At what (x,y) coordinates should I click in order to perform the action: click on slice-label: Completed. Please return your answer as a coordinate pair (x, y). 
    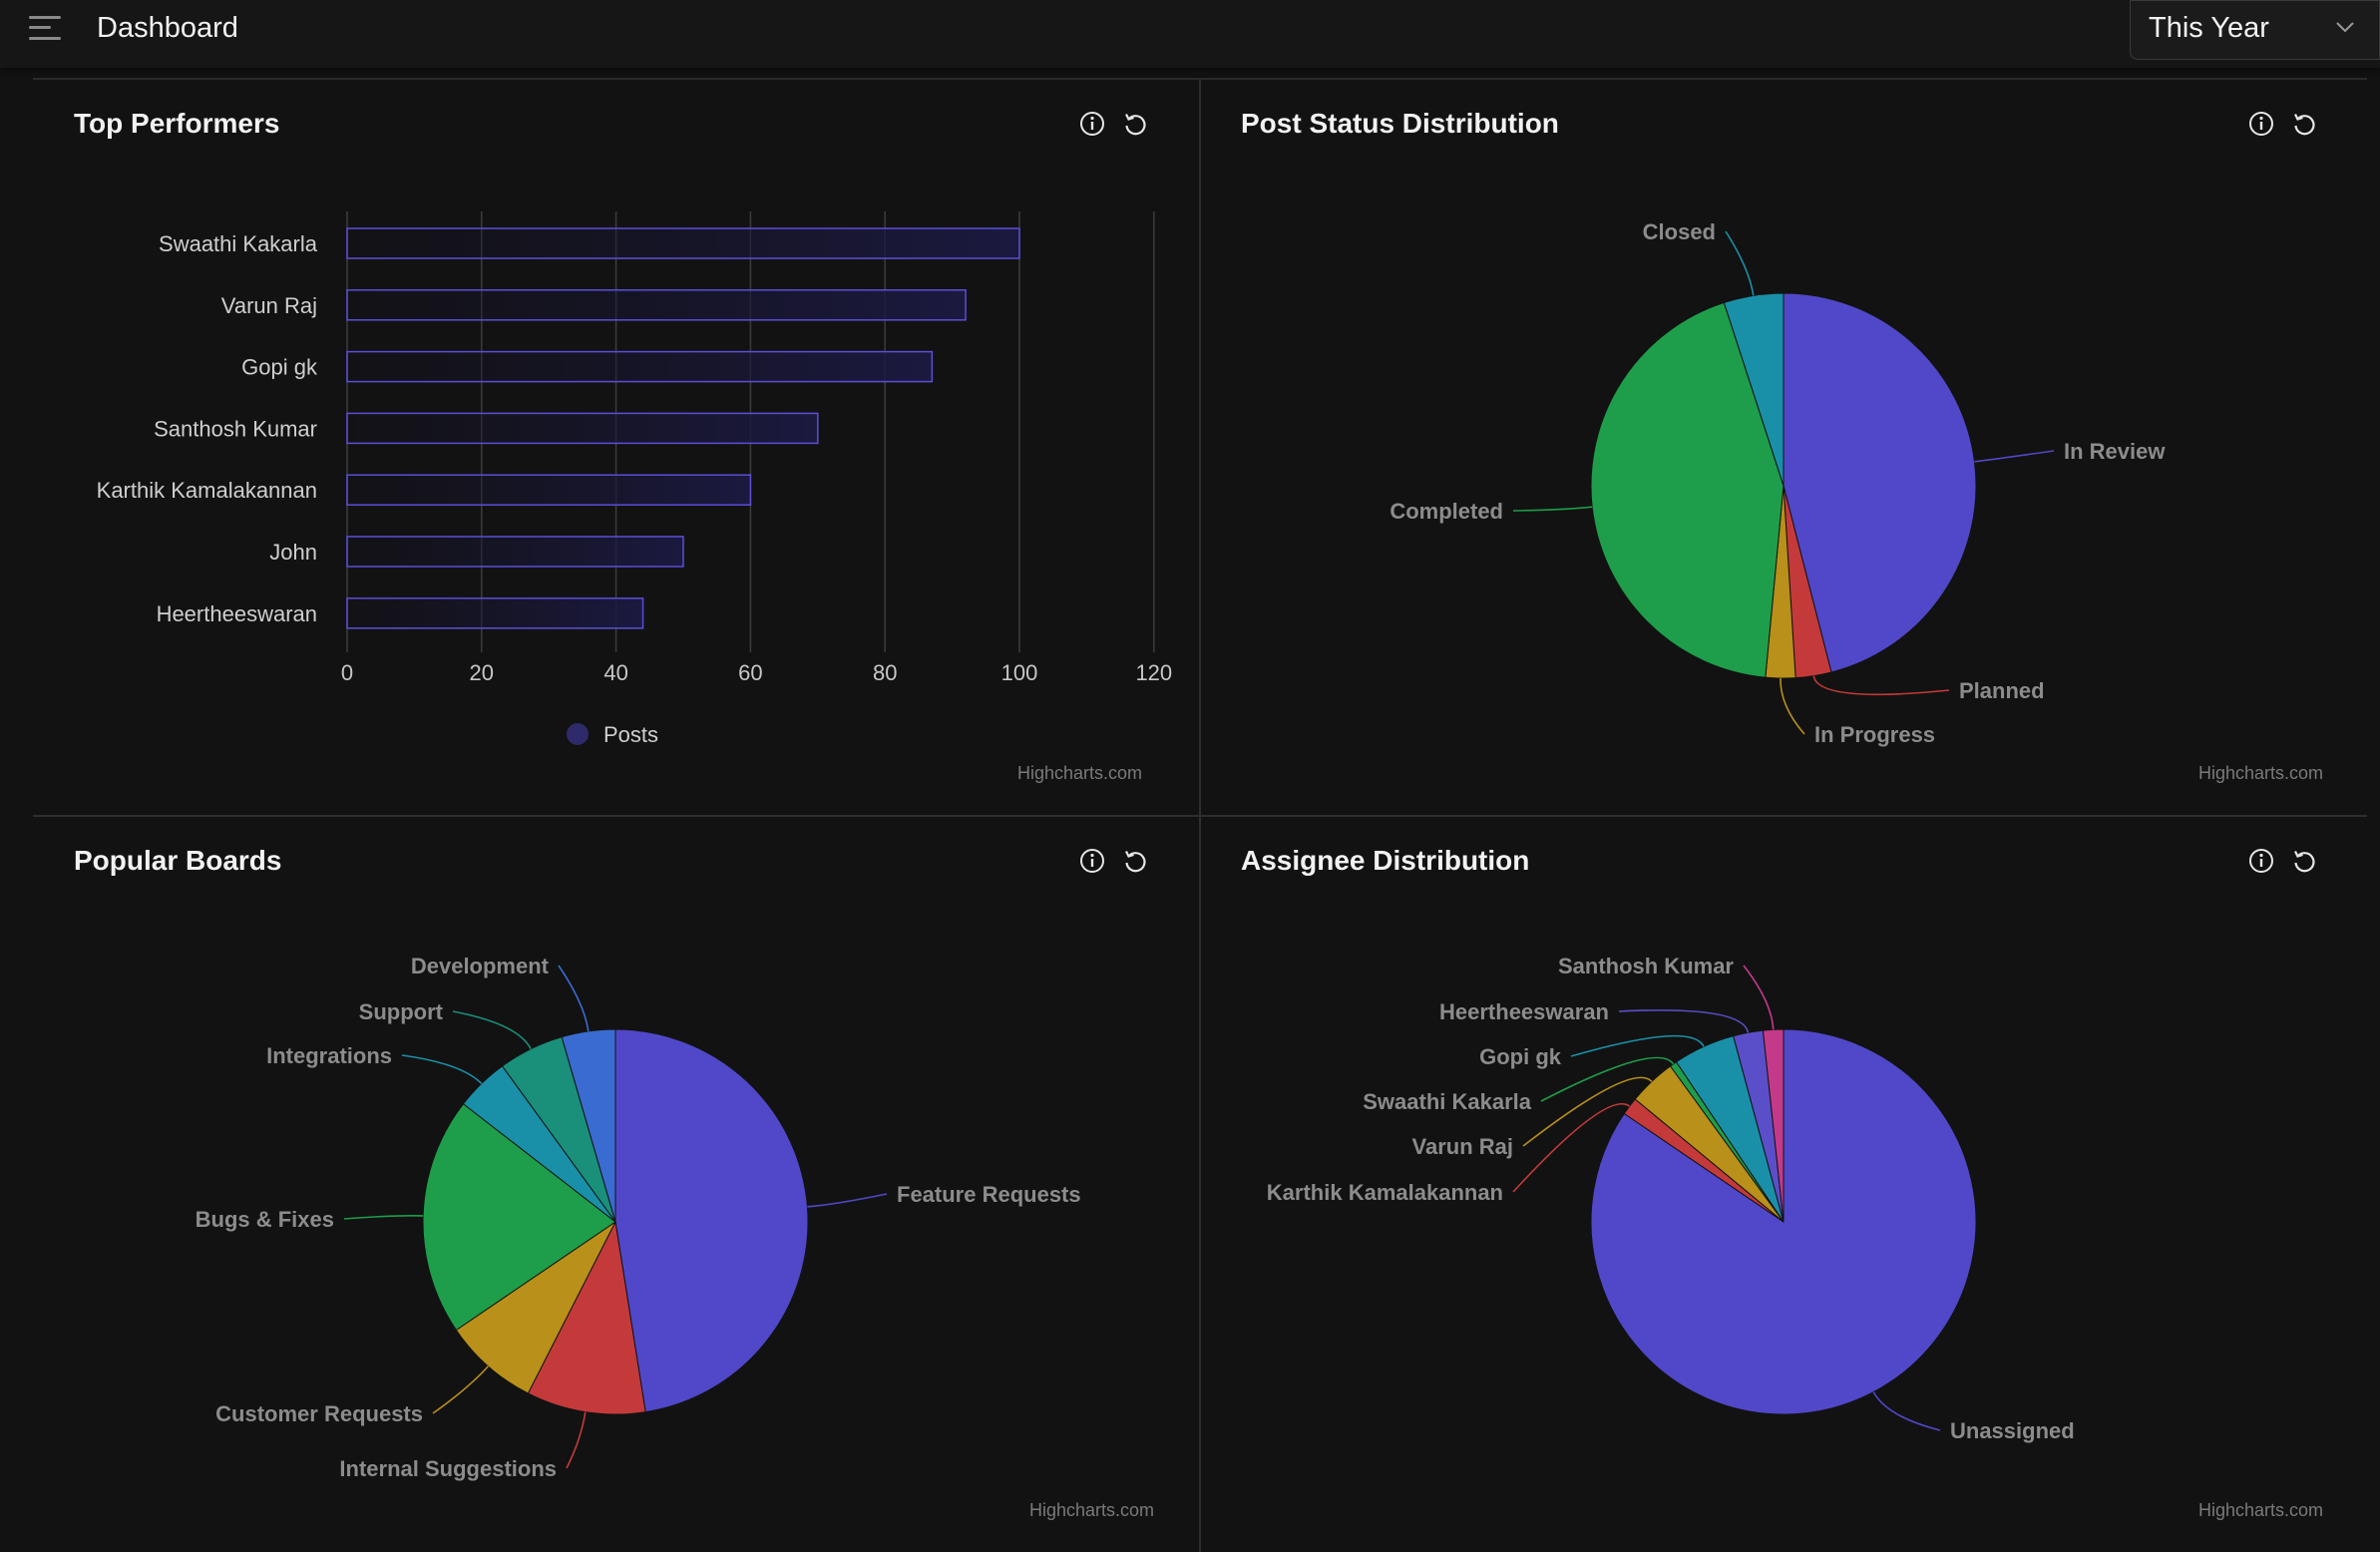
    Looking at the image, I should click on (1446, 511).